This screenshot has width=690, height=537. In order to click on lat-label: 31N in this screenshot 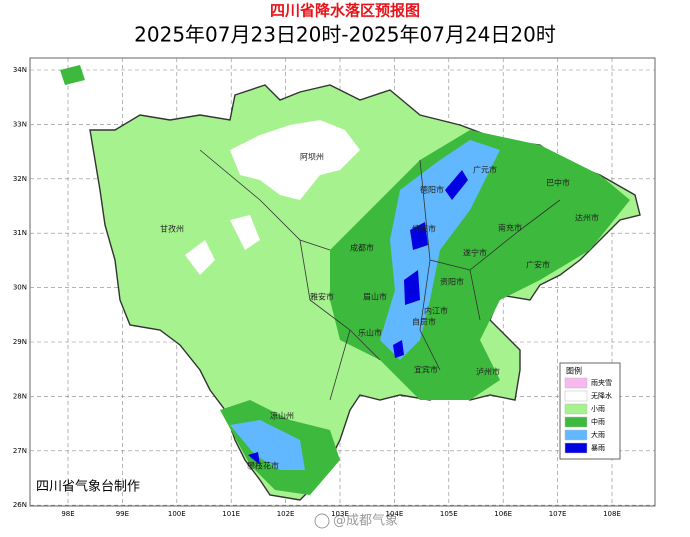, I will do `click(20, 233)`.